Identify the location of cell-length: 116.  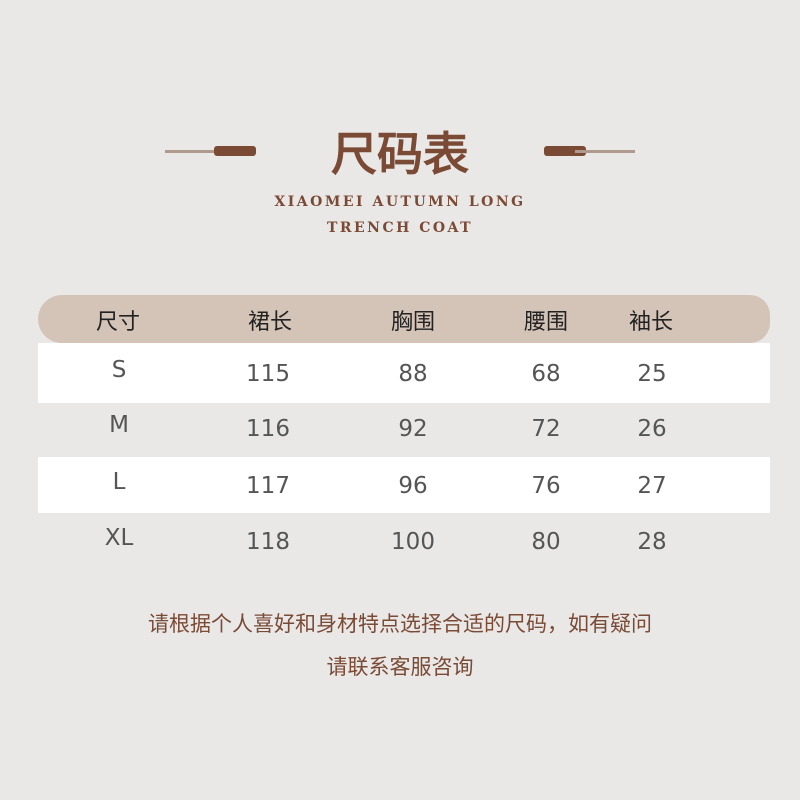
(268, 429).